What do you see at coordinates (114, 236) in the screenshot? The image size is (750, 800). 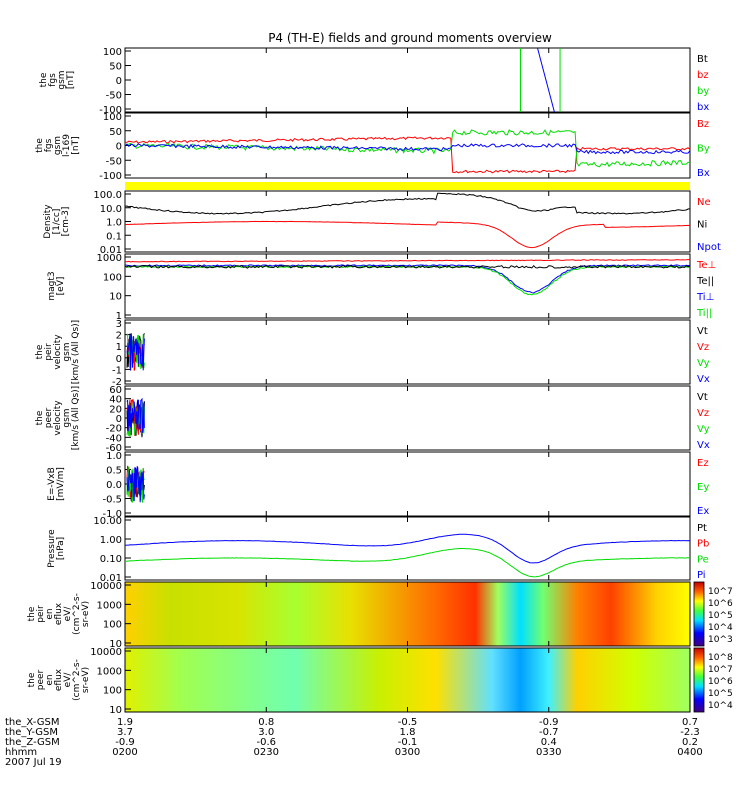 I see `y-tick-label: 0.1` at bounding box center [114, 236].